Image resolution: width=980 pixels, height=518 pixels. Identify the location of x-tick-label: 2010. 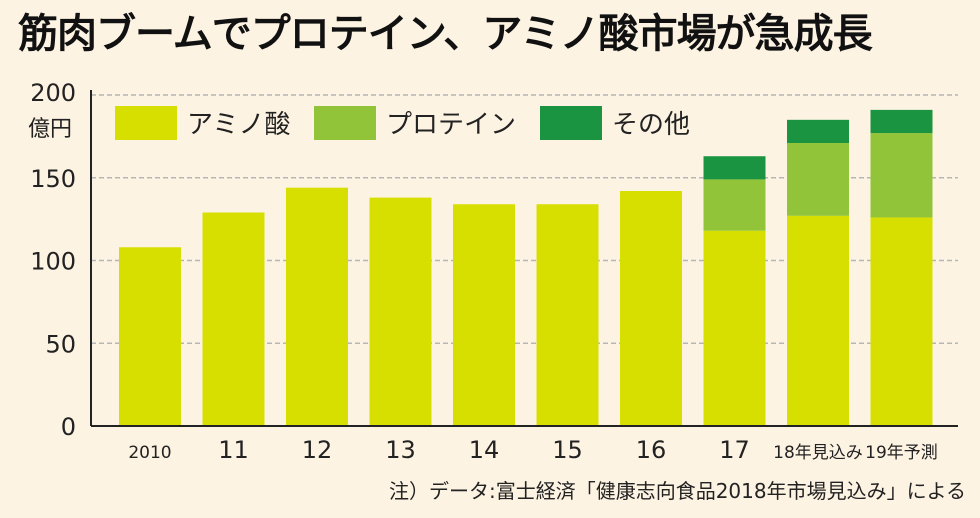
(149, 453).